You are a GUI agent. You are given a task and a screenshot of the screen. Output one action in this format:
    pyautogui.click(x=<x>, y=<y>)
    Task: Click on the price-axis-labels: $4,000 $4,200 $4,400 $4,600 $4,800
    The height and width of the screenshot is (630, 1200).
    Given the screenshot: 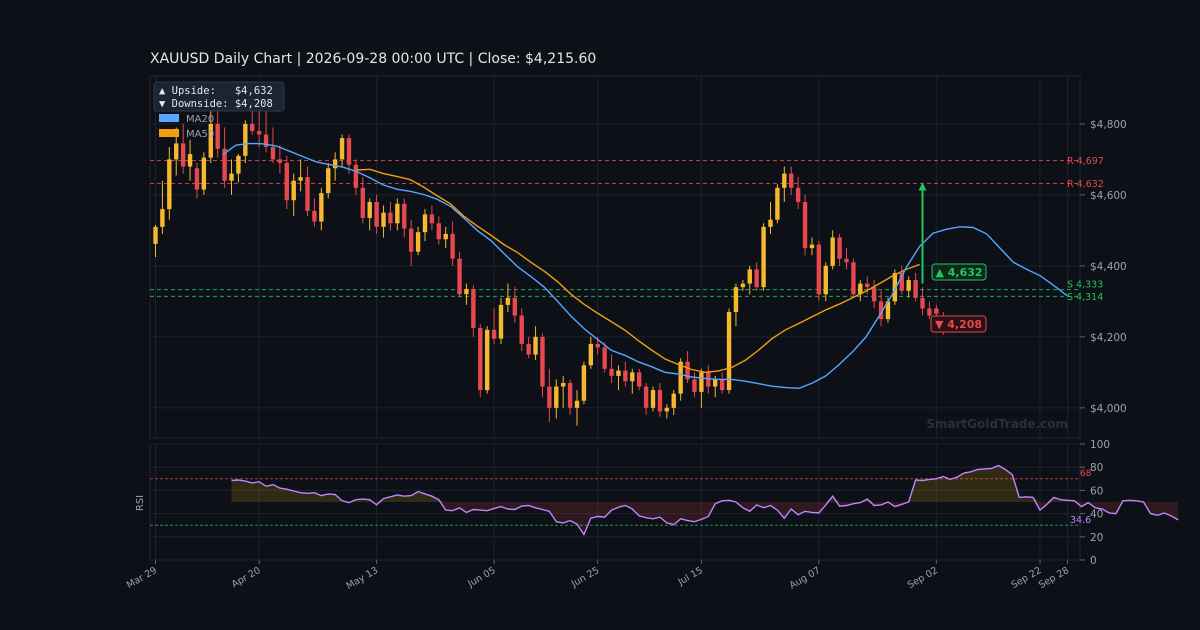 What is the action you would take?
    pyautogui.click(x=1103, y=267)
    